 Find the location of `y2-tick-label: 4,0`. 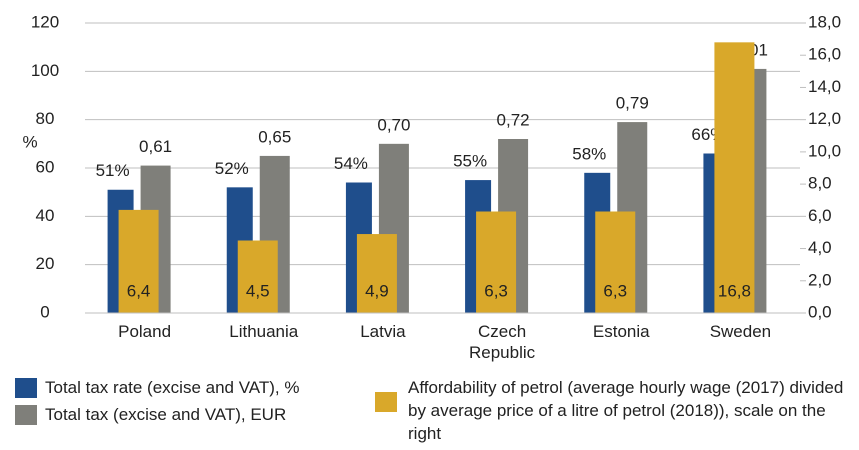

y2-tick-label: 4,0 is located at coordinates (820, 247).